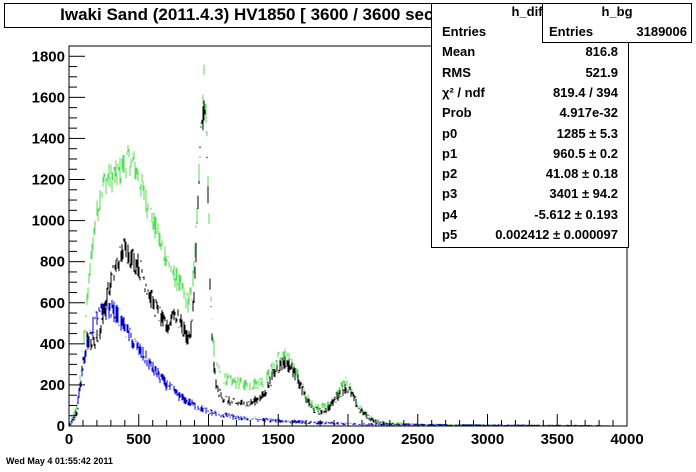 The image size is (696, 472). I want to click on stats-row-label: Entries, so click(464, 31).